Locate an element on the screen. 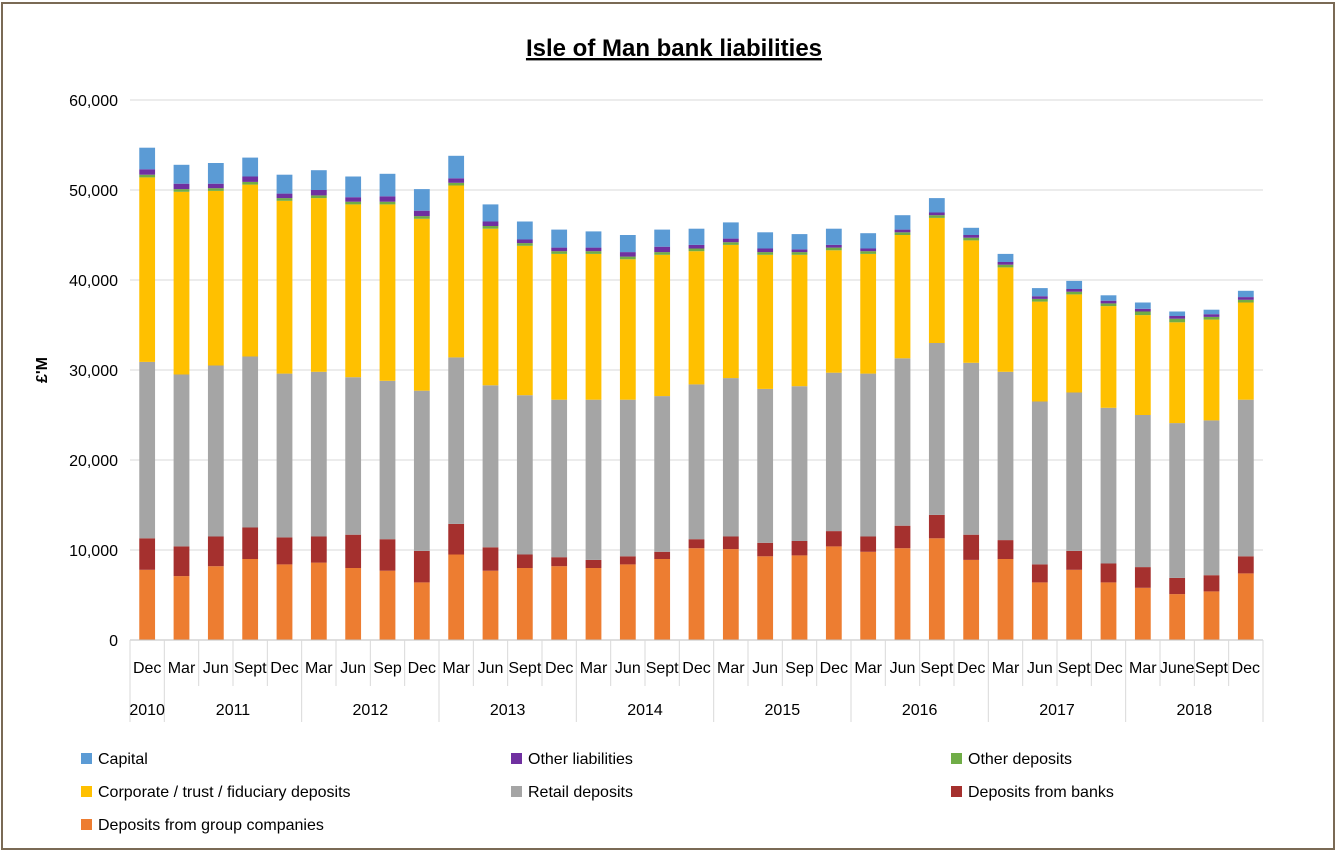 The height and width of the screenshot is (854, 1343). y-axis-label: £'M is located at coordinates (42, 370).